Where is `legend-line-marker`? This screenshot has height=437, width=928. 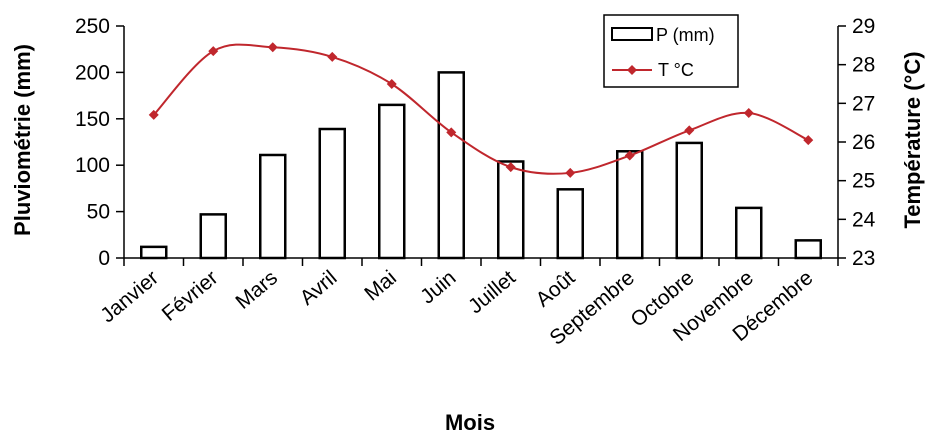
legend-line-marker is located at coordinates (632, 70).